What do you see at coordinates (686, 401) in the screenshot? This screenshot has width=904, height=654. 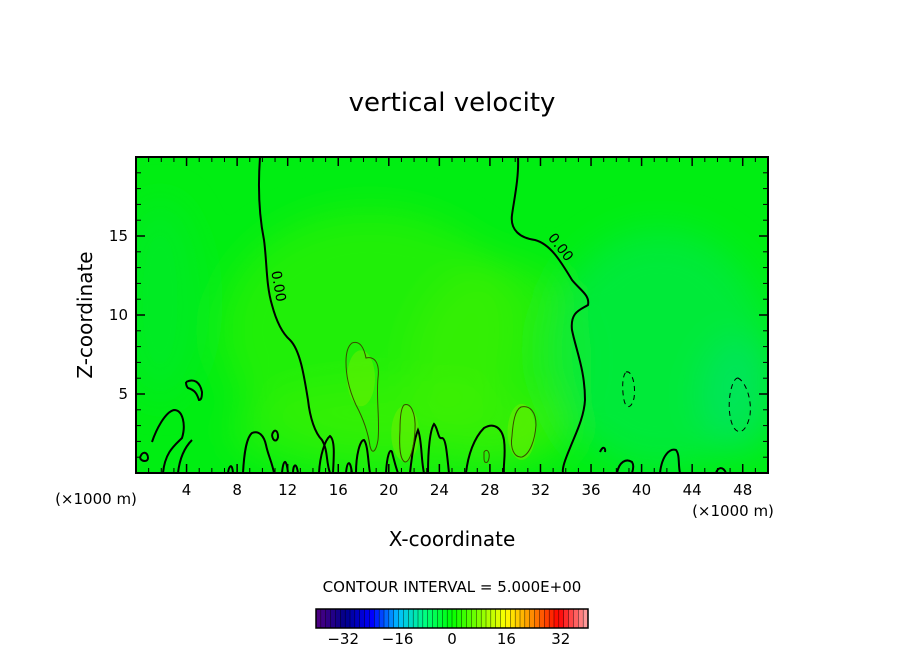 I see `negative-contours` at bounding box center [686, 401].